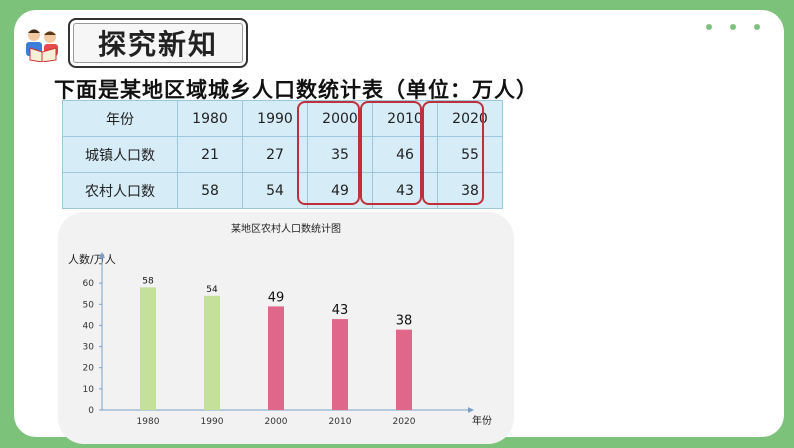 The image size is (794, 448). Describe the element at coordinates (328, 153) in the screenshot. I see `highlight-2000` at that location.